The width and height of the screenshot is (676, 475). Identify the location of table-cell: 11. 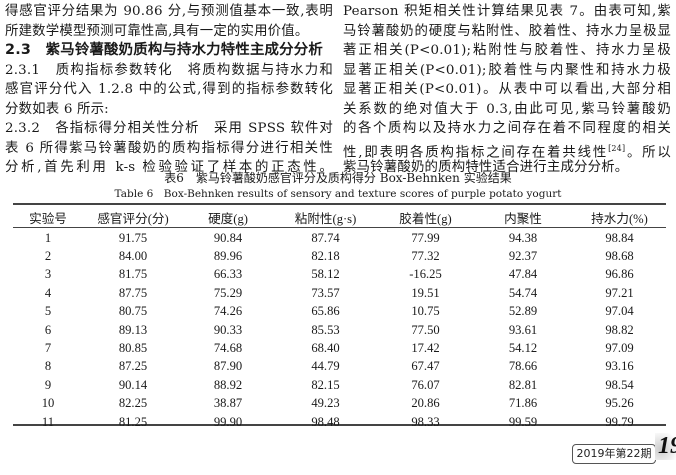
(48, 421).